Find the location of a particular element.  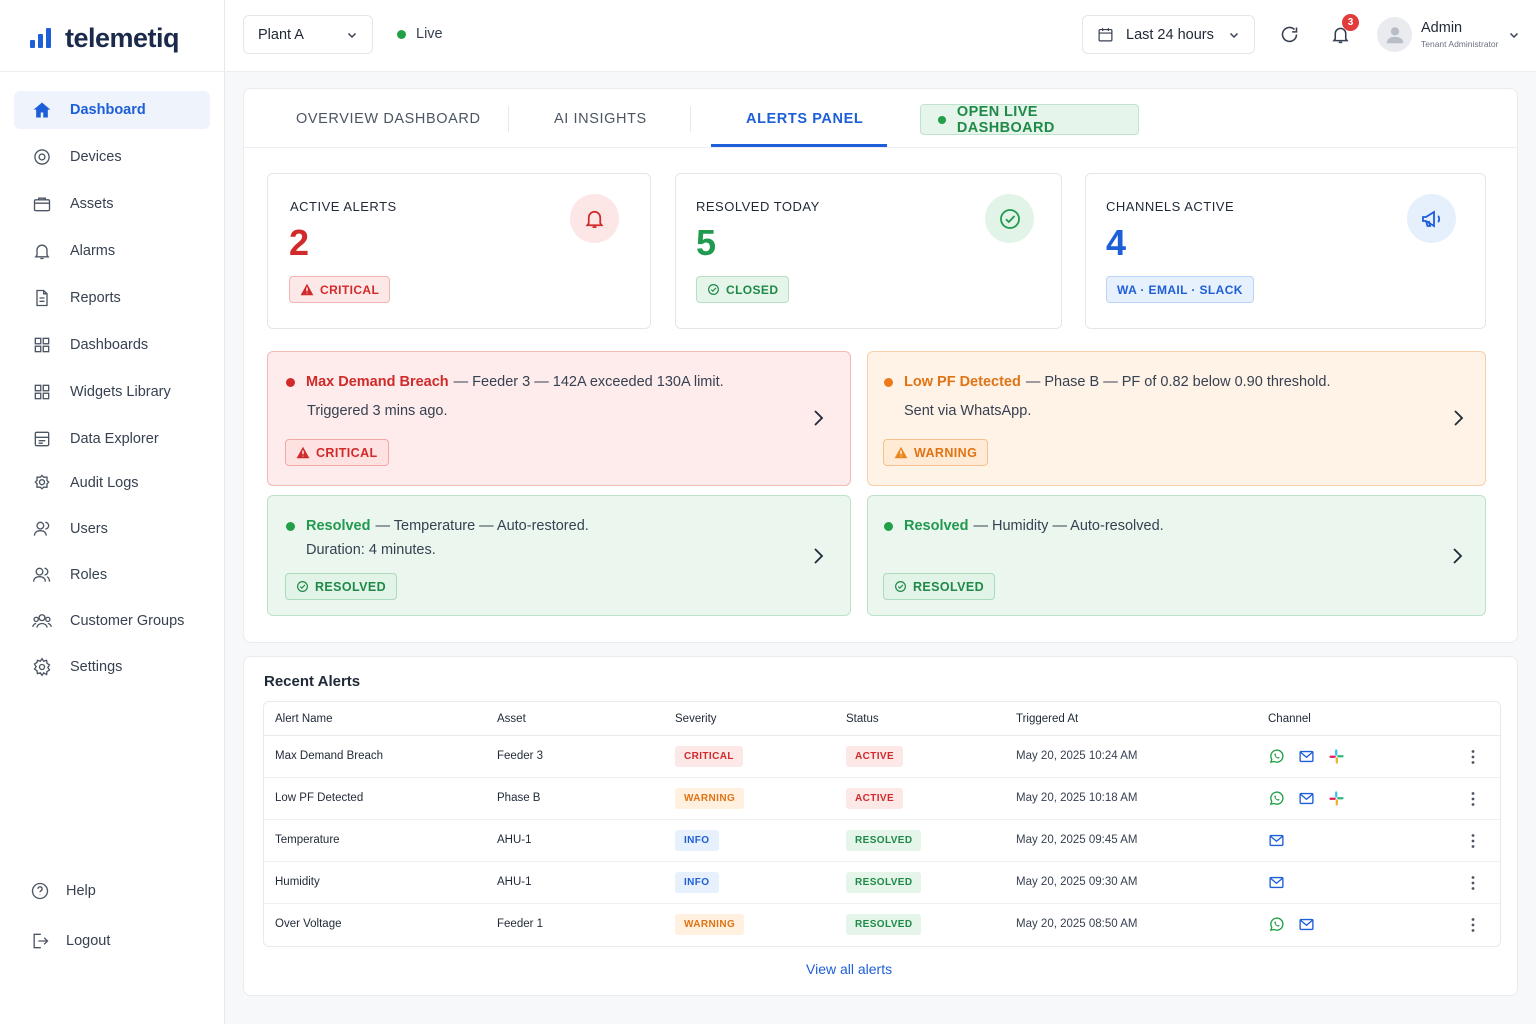

stat-value: 4 is located at coordinates (1116, 242).